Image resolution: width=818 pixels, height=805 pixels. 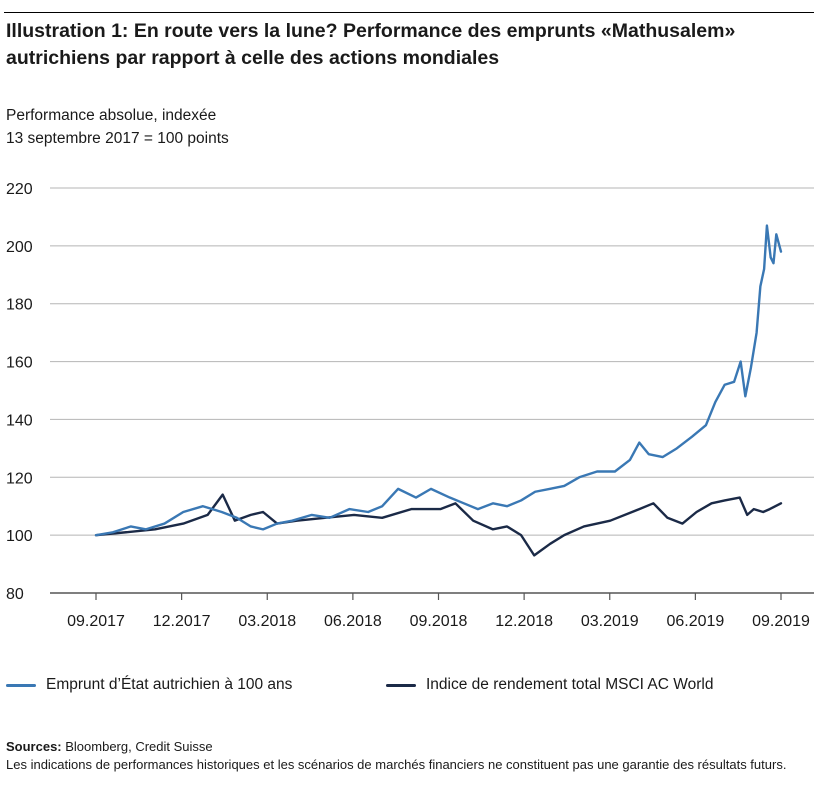 I want to click on x-tick-label-0: 09.2017, so click(x=96, y=621).